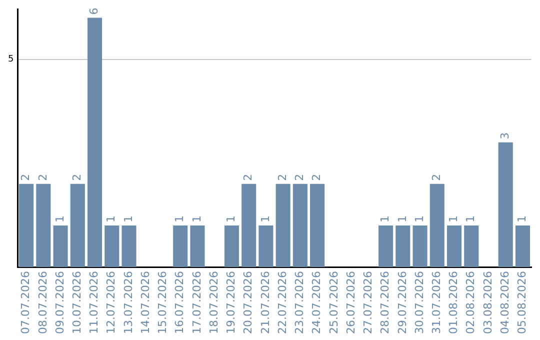  Describe the element at coordinates (385, 302) in the screenshot. I see `x-tick-label: 28.07.2026` at that location.